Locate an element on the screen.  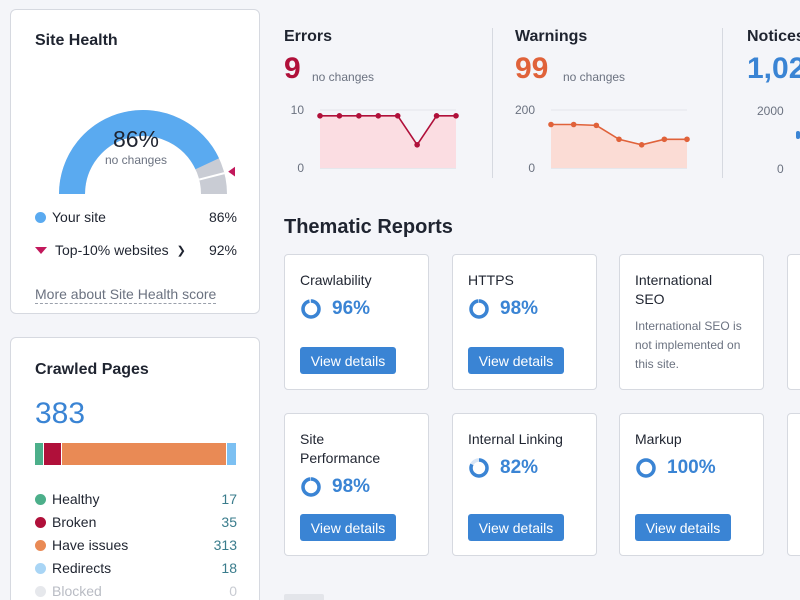
notices-widget: Notices 1,02 2000 0 is located at coordinates (773, 103).